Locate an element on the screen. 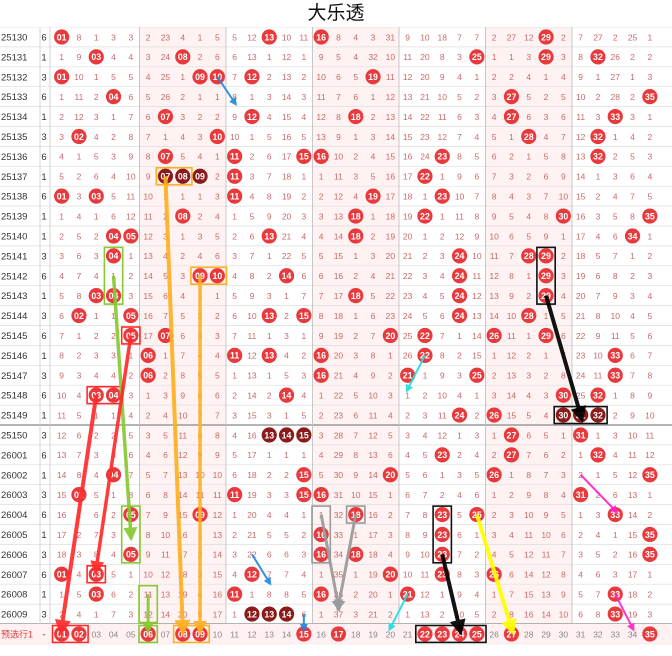 This screenshot has height=656, width=672. prediction-number: 28 is located at coordinates (529, 634).